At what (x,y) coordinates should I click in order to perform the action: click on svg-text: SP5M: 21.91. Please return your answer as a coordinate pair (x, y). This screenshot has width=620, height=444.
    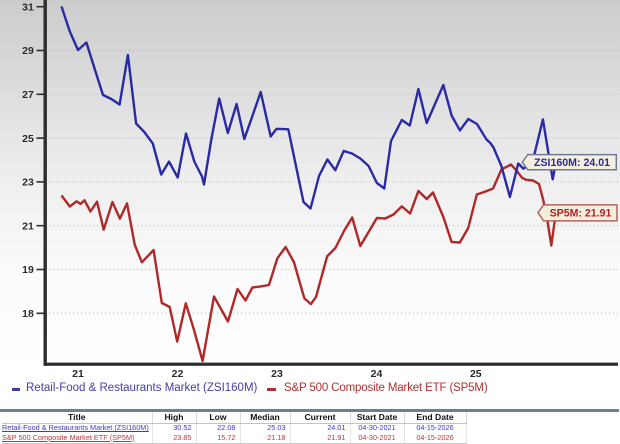
    Looking at the image, I should click on (581, 214).